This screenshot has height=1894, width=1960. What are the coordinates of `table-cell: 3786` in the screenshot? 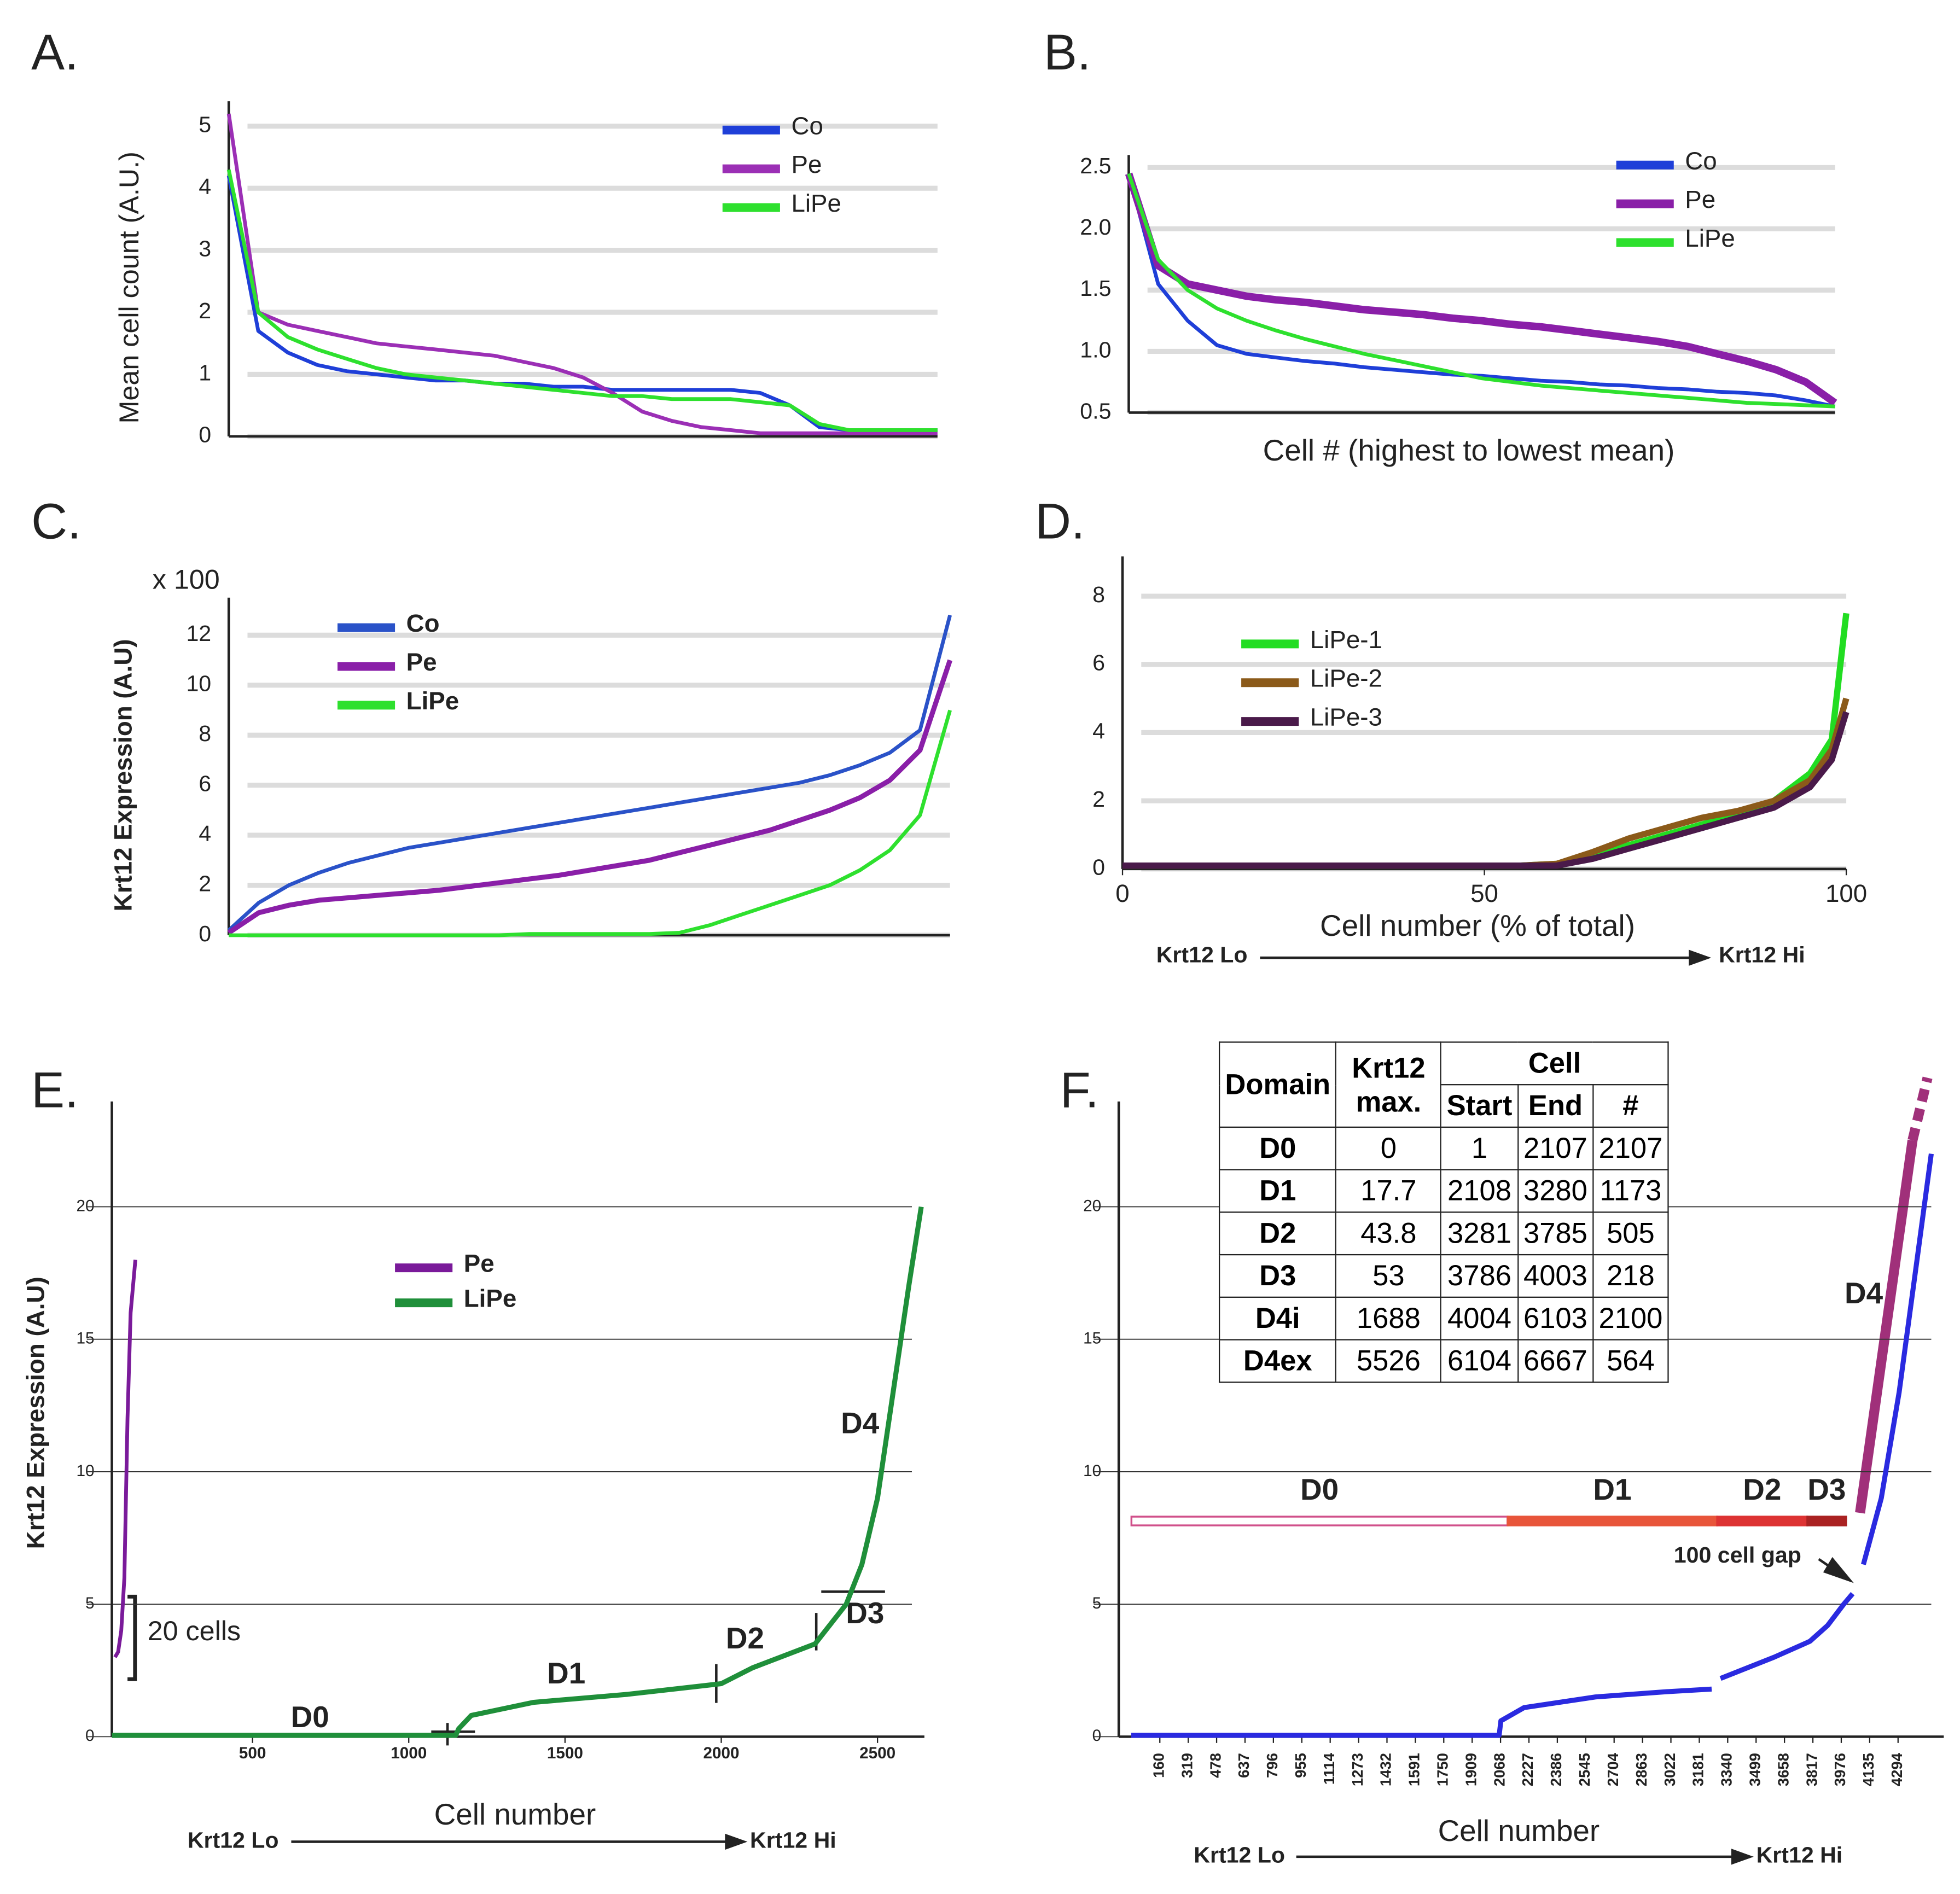 It's located at (1479, 1276).